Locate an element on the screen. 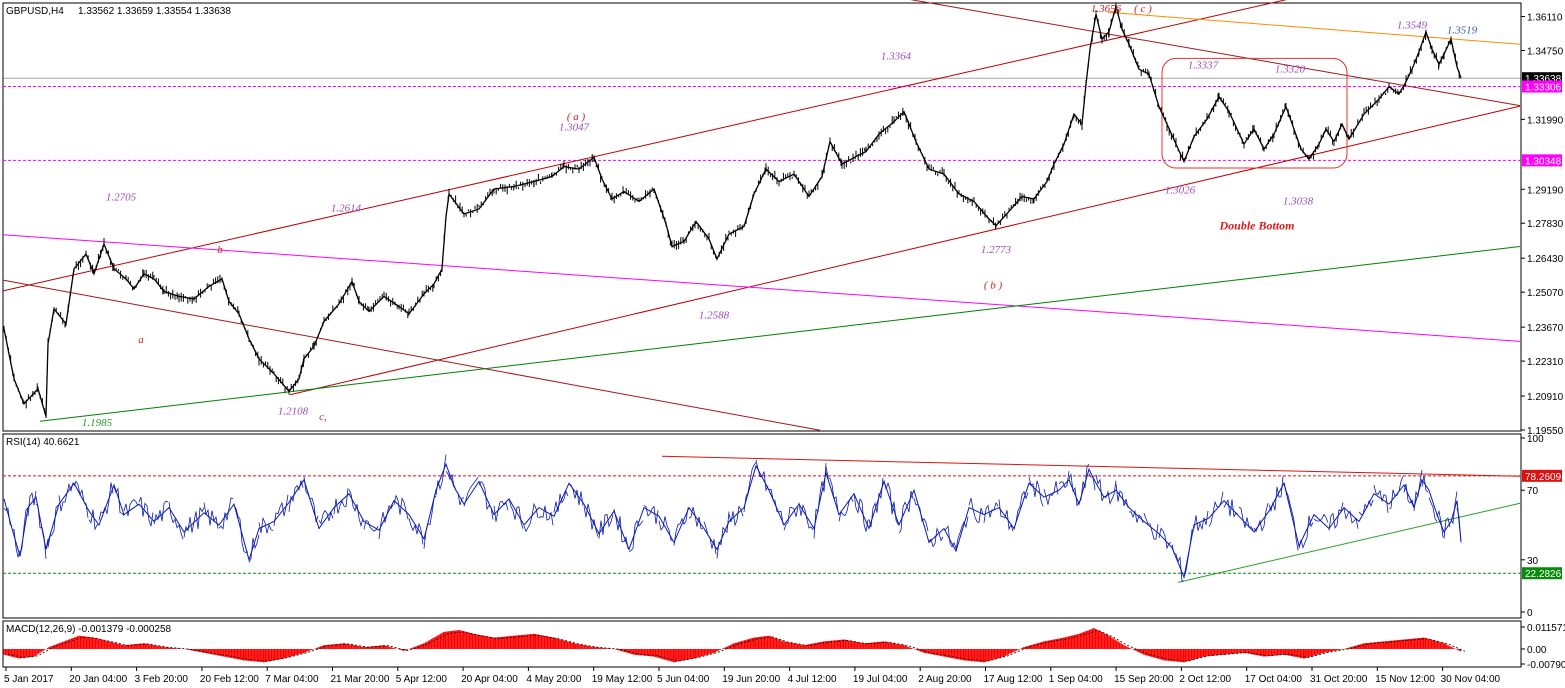 The height and width of the screenshot is (688, 1565). time-tick-label: 2 Aug 20:00 is located at coordinates (945, 679).